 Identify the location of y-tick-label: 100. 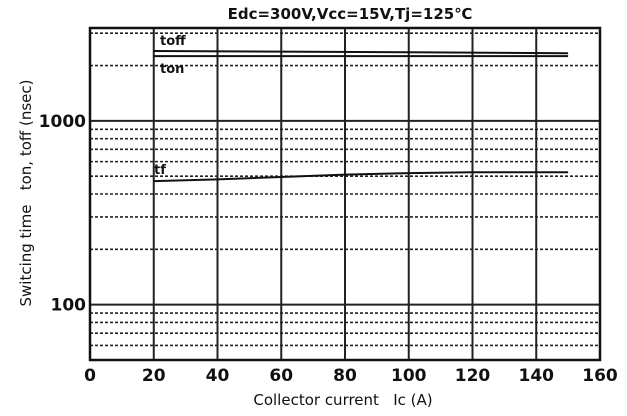
(69, 306).